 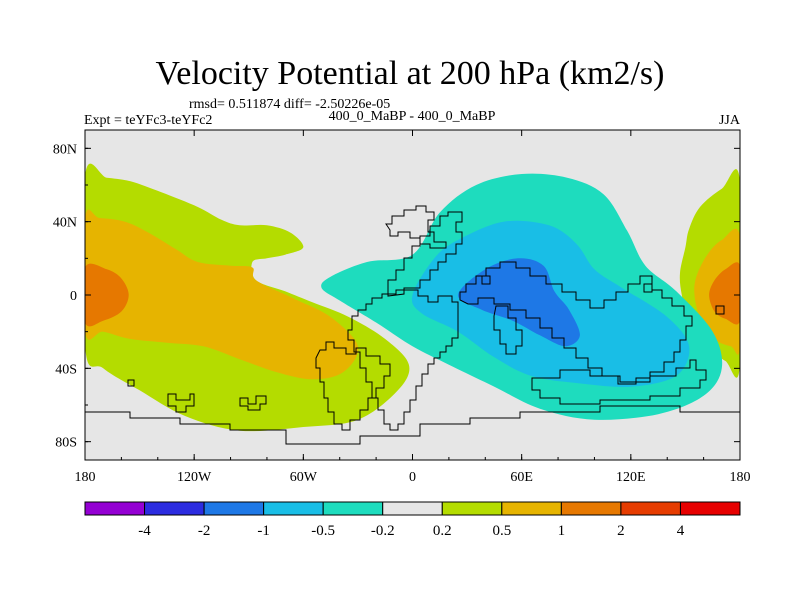 I want to click on colorbar-label: 1, so click(x=562, y=531).